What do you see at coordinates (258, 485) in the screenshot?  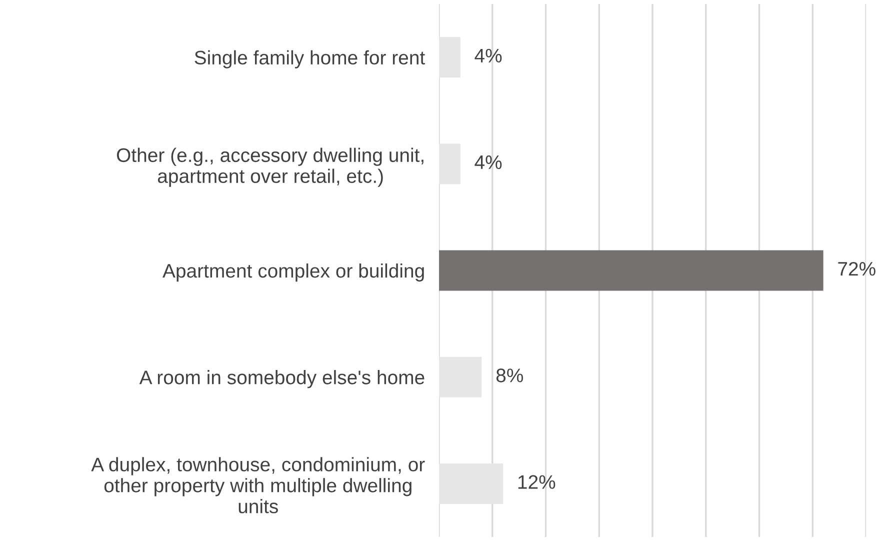 I see `y-tick-label: A duplex, townhouse, condominium, or other property with multiple dwelling units` at bounding box center [258, 485].